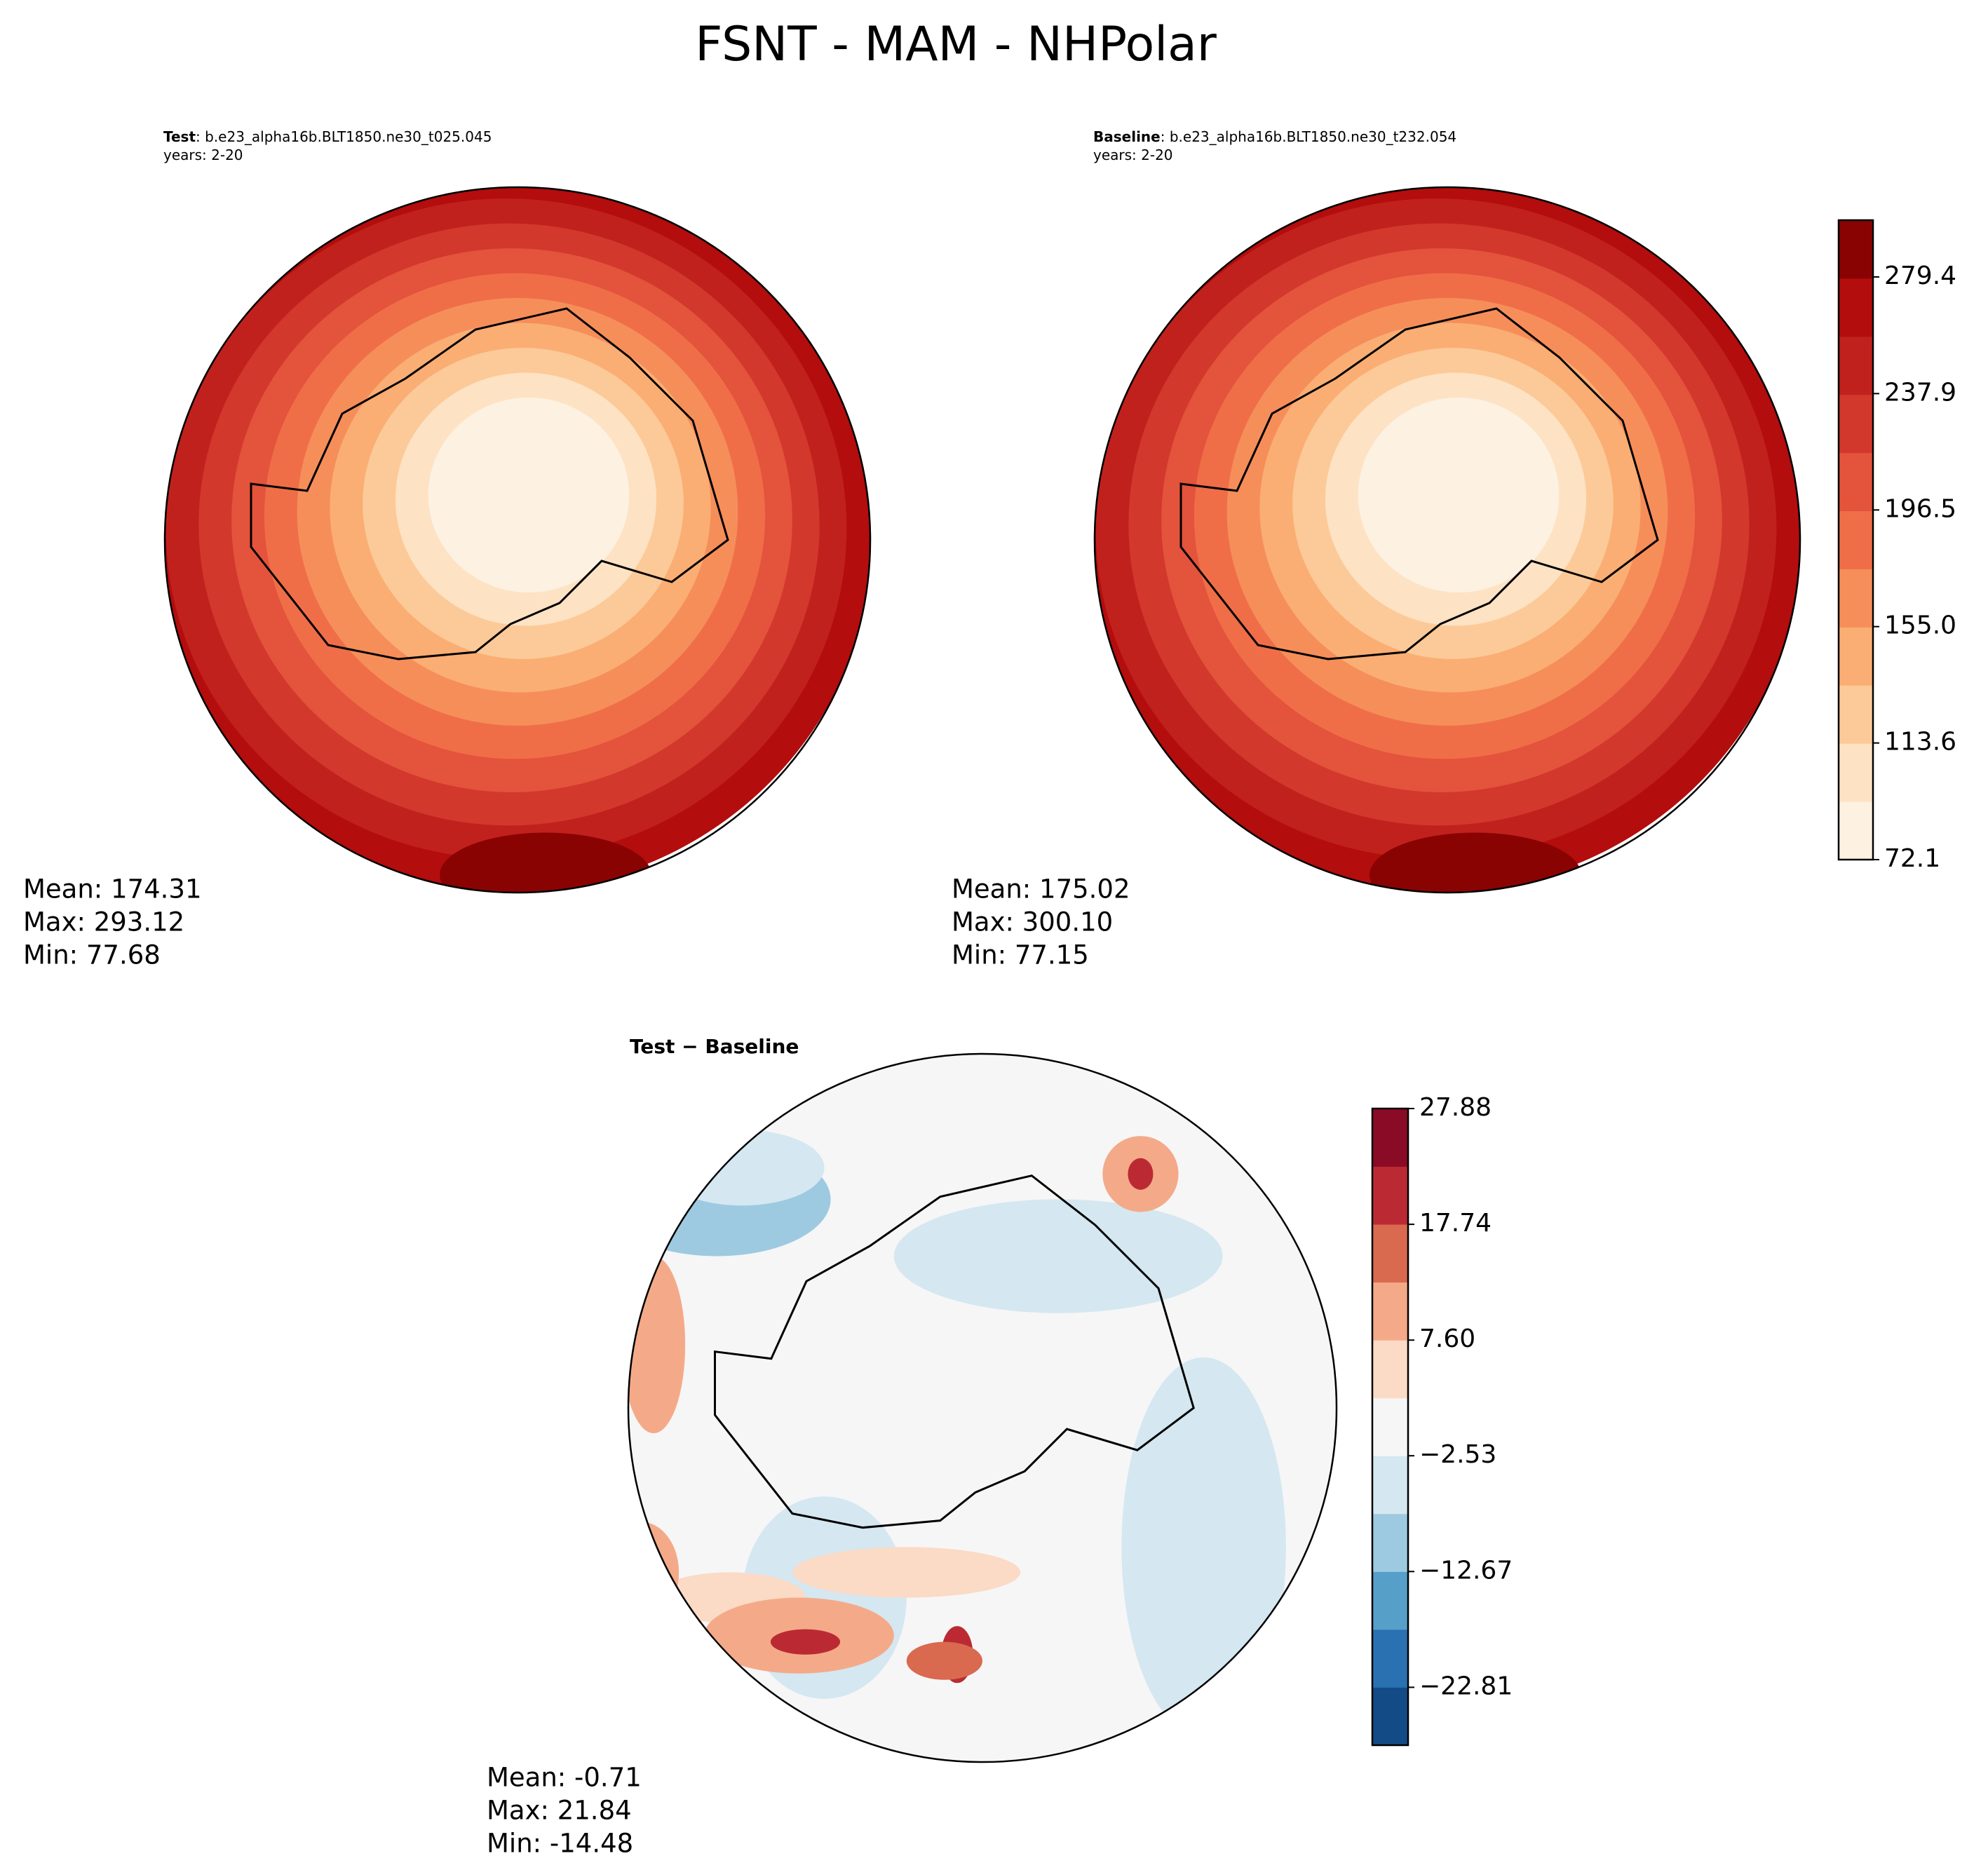 This screenshot has height=1870, width=1988. I want to click on panel-stat: Max: 293.12, so click(103, 922).